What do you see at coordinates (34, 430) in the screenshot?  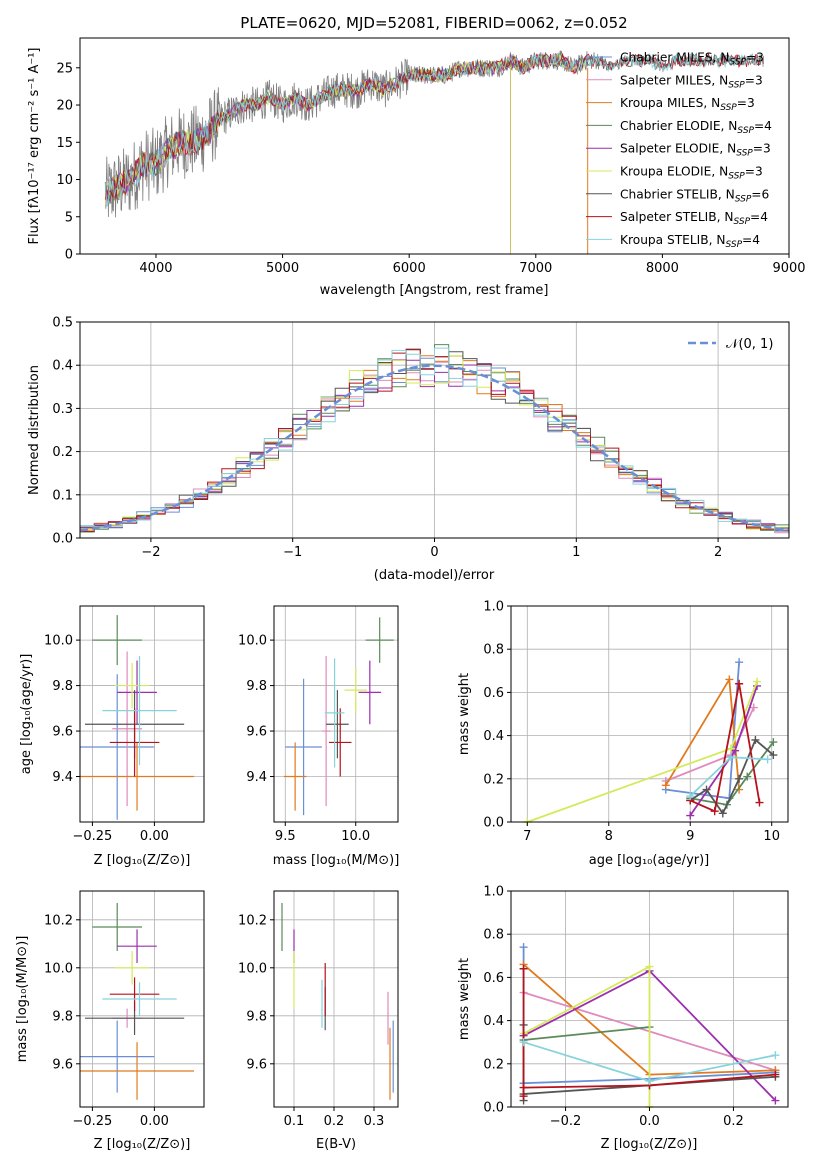 I see `residual-ylabel: Normed distribution` at bounding box center [34, 430].